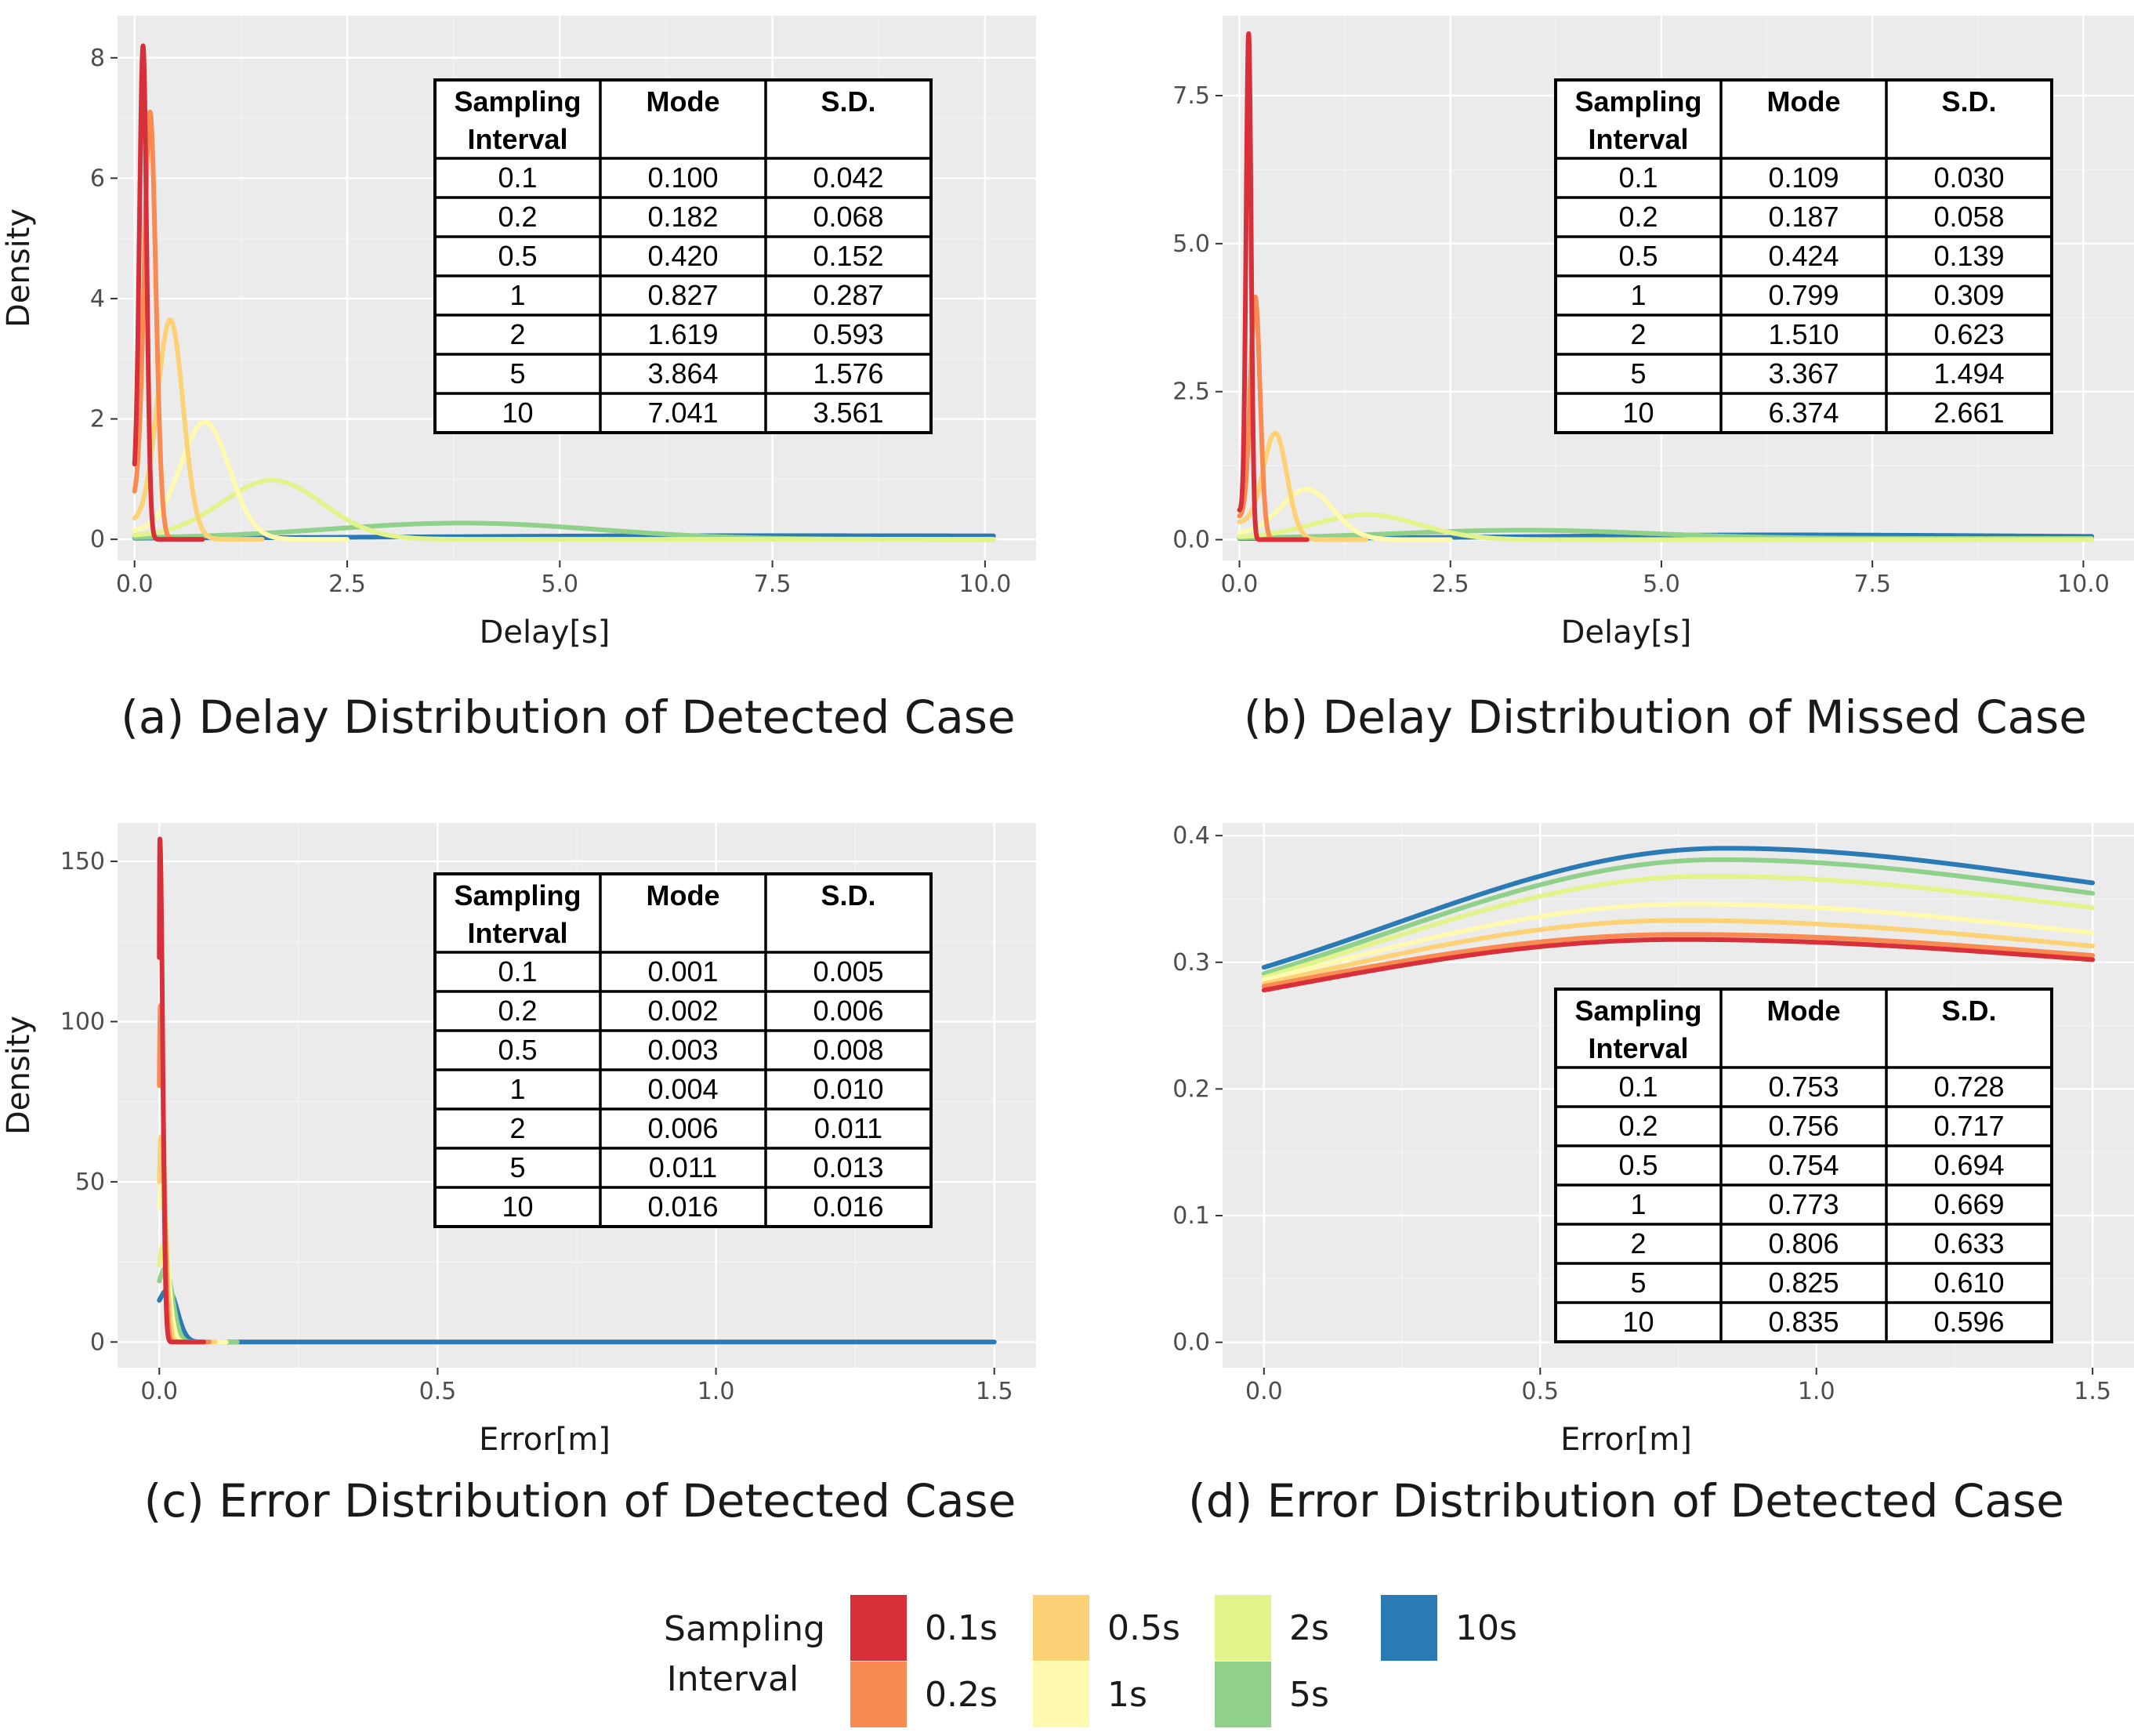 This screenshot has height=1736, width=2134. I want to click on table-header-mode: Mode, so click(1804, 1011).